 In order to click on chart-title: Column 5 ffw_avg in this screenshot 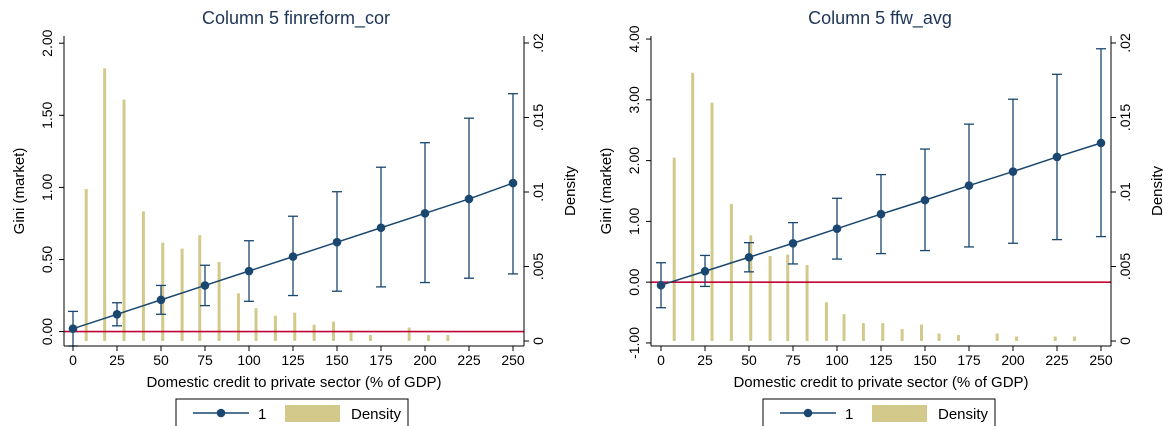, I will do `click(880, 18)`.